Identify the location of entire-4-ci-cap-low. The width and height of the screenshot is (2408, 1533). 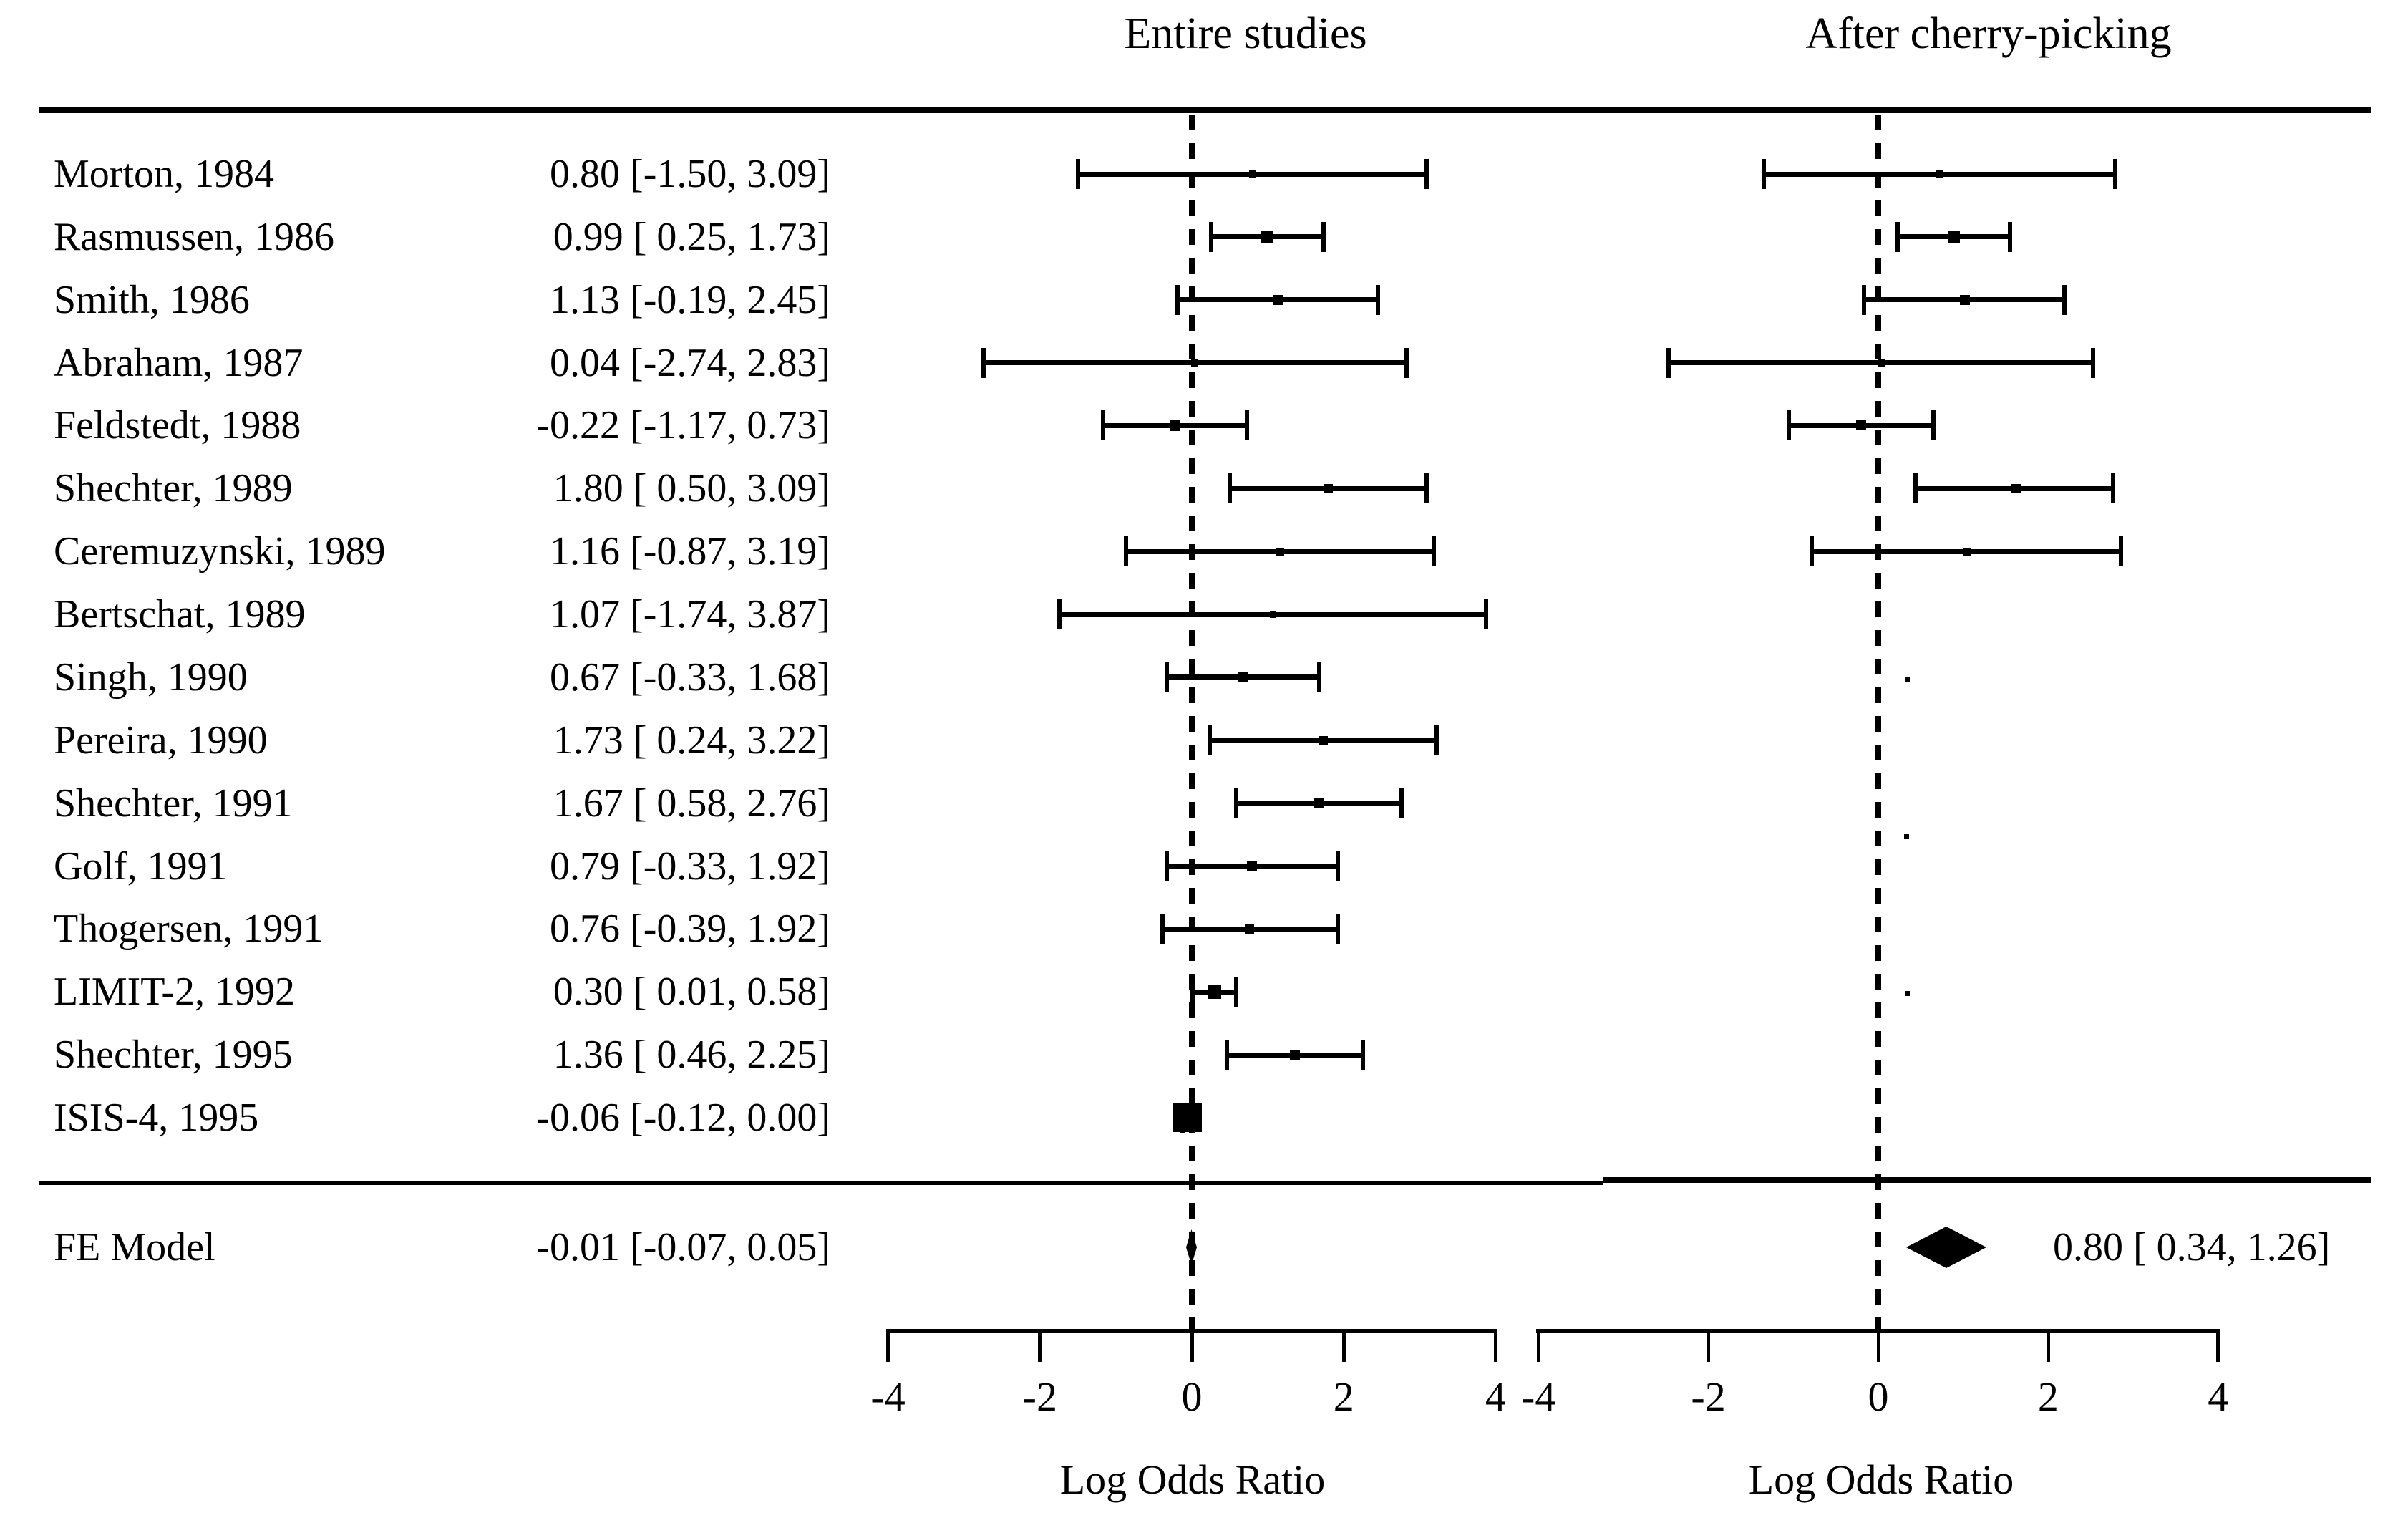
(1102, 425).